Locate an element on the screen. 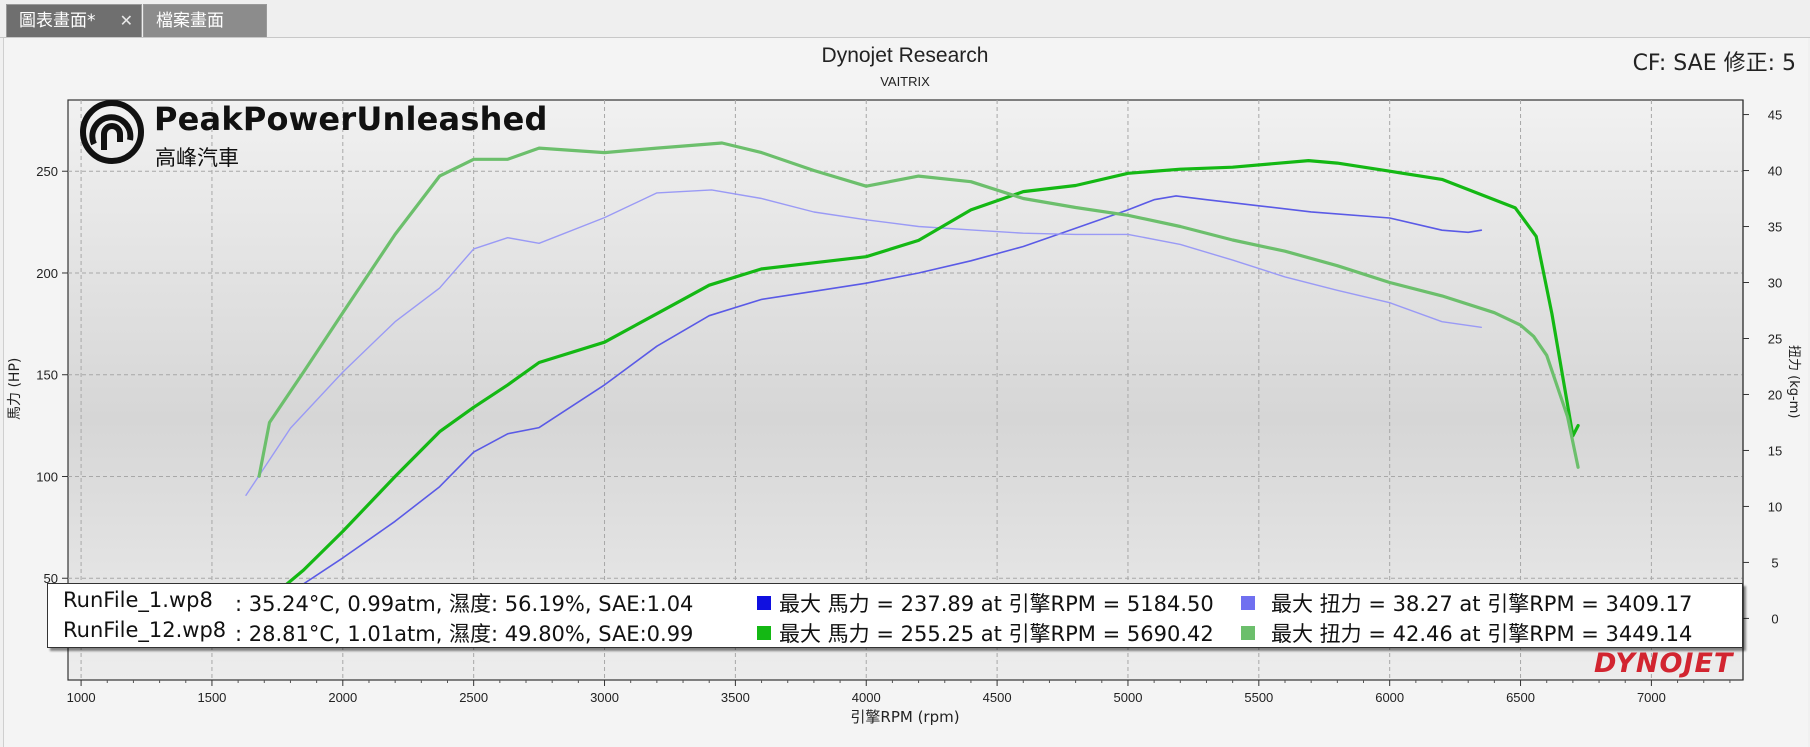 The width and height of the screenshot is (1810, 747). tab-chart-view: 圖表畫面* ✕ is located at coordinates (74, 20).